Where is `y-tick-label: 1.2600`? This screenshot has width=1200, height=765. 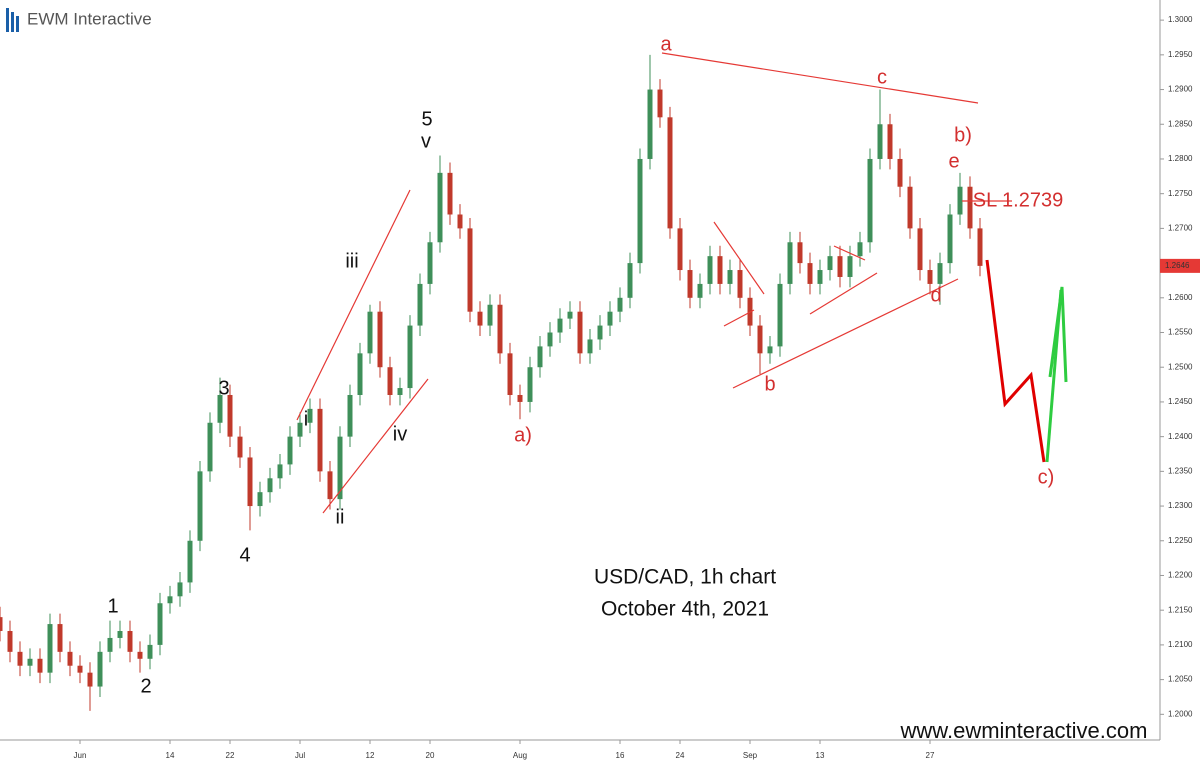 y-tick-label: 1.2600 is located at coordinates (1180, 297).